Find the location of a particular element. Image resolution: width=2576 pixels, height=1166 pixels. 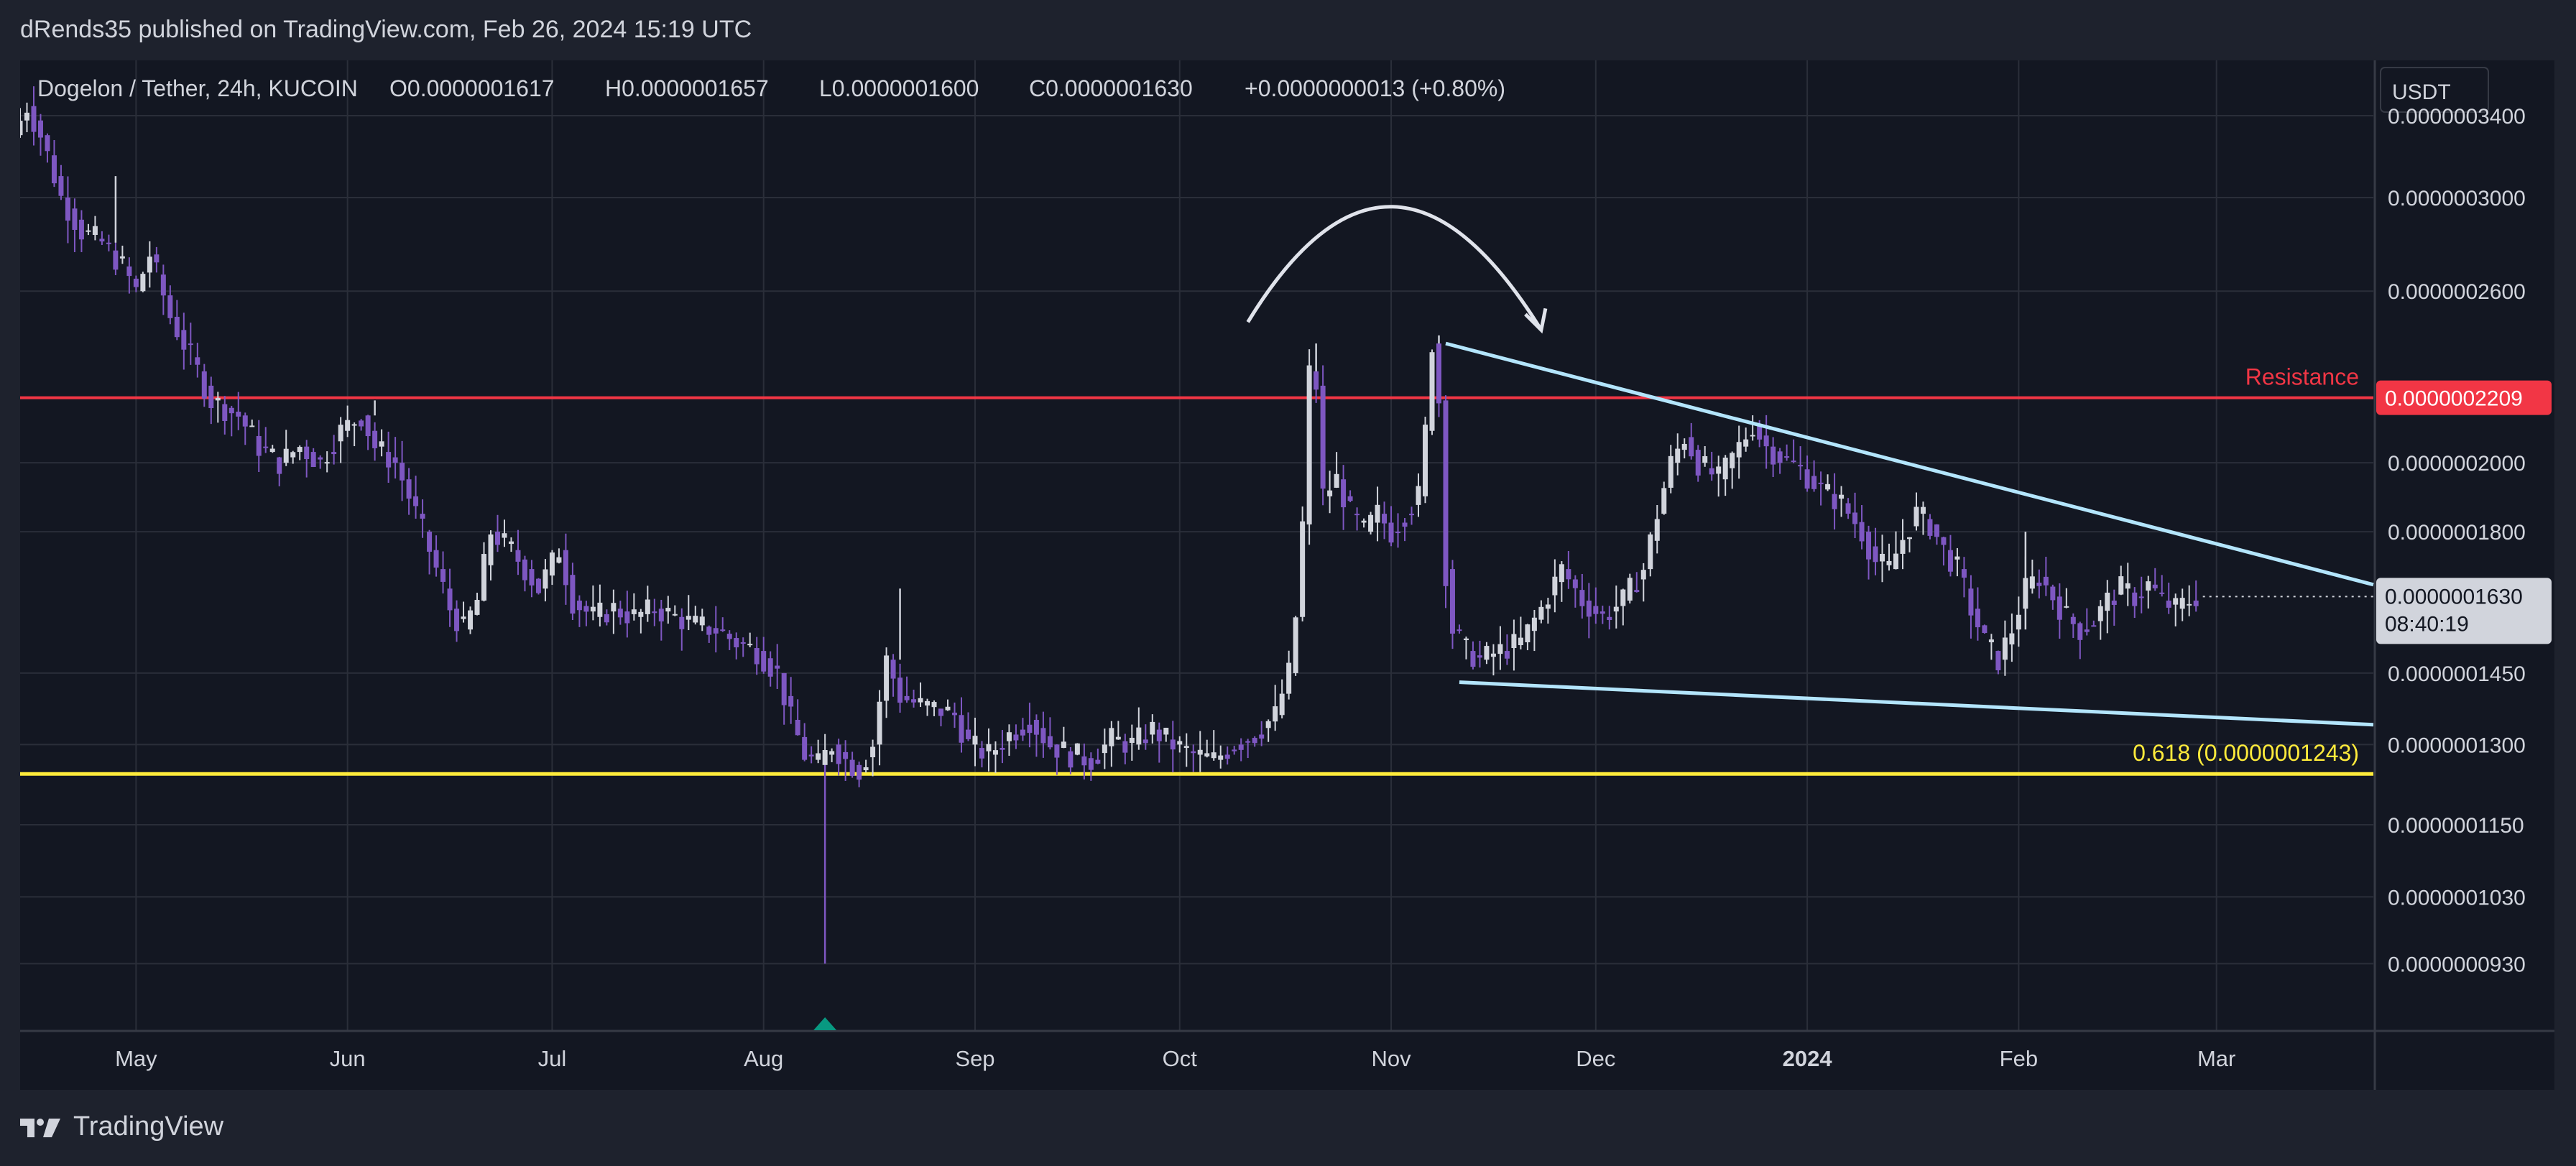

footer-brand: TradingView is located at coordinates (149, 1126).